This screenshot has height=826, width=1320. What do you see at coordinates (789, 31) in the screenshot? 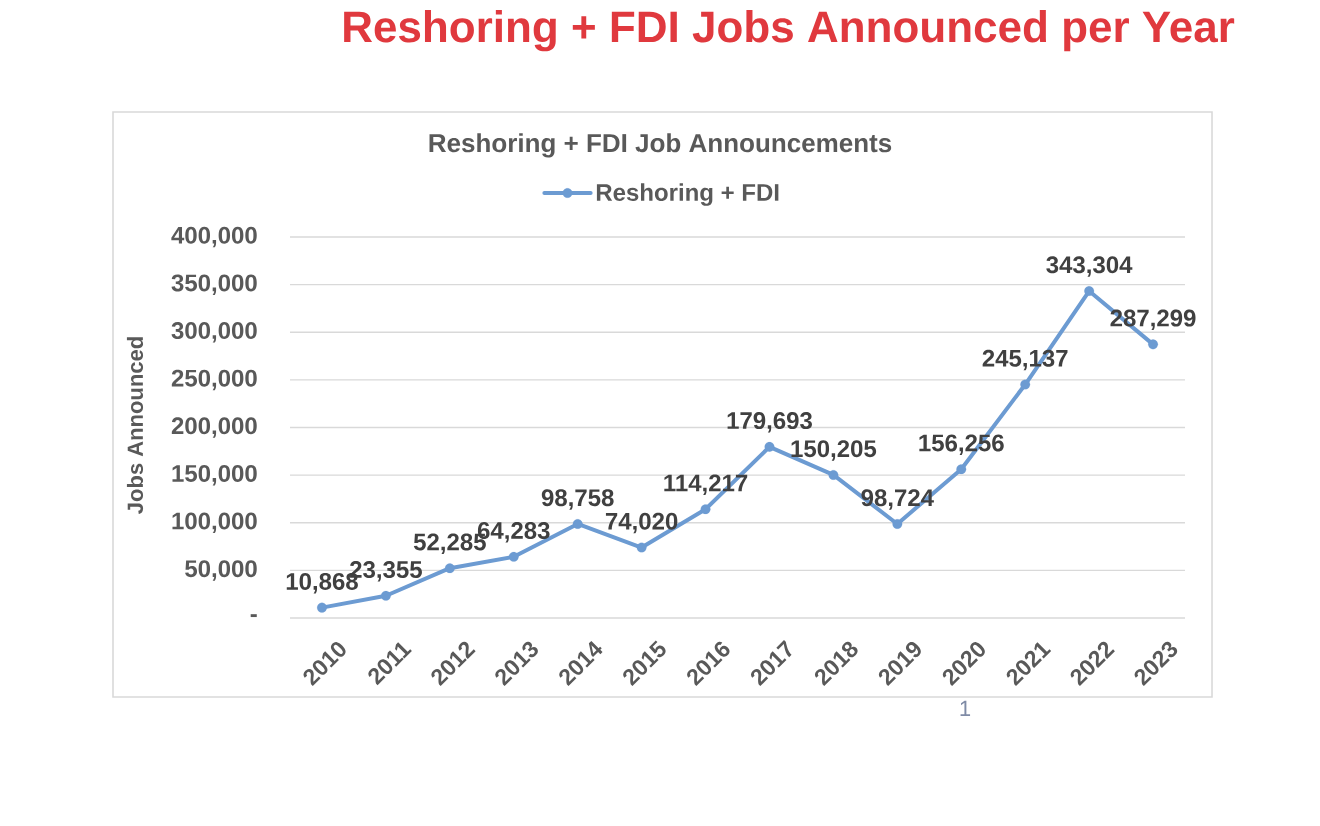
I see `chart-title: Reshoring + FDI Jobs Announced per Year` at bounding box center [789, 31].